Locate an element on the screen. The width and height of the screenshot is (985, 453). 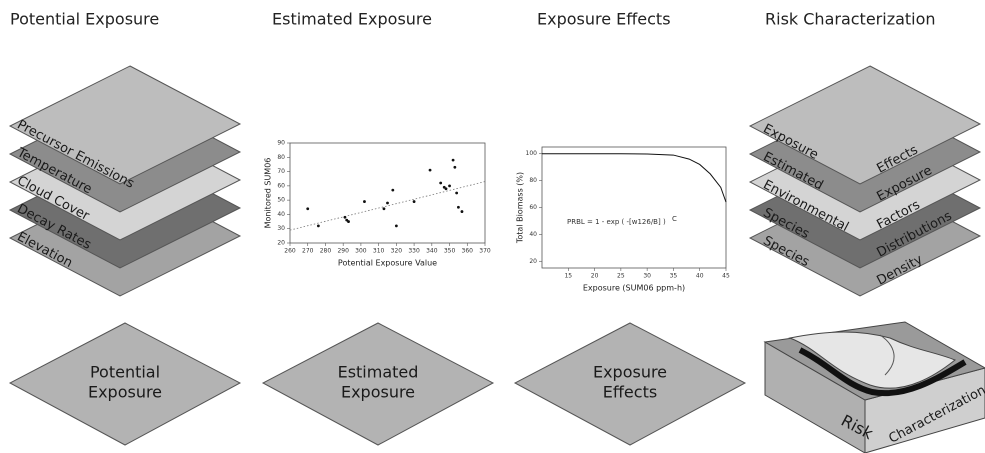
y-tick-label: 30 is located at coordinates (281, 228).